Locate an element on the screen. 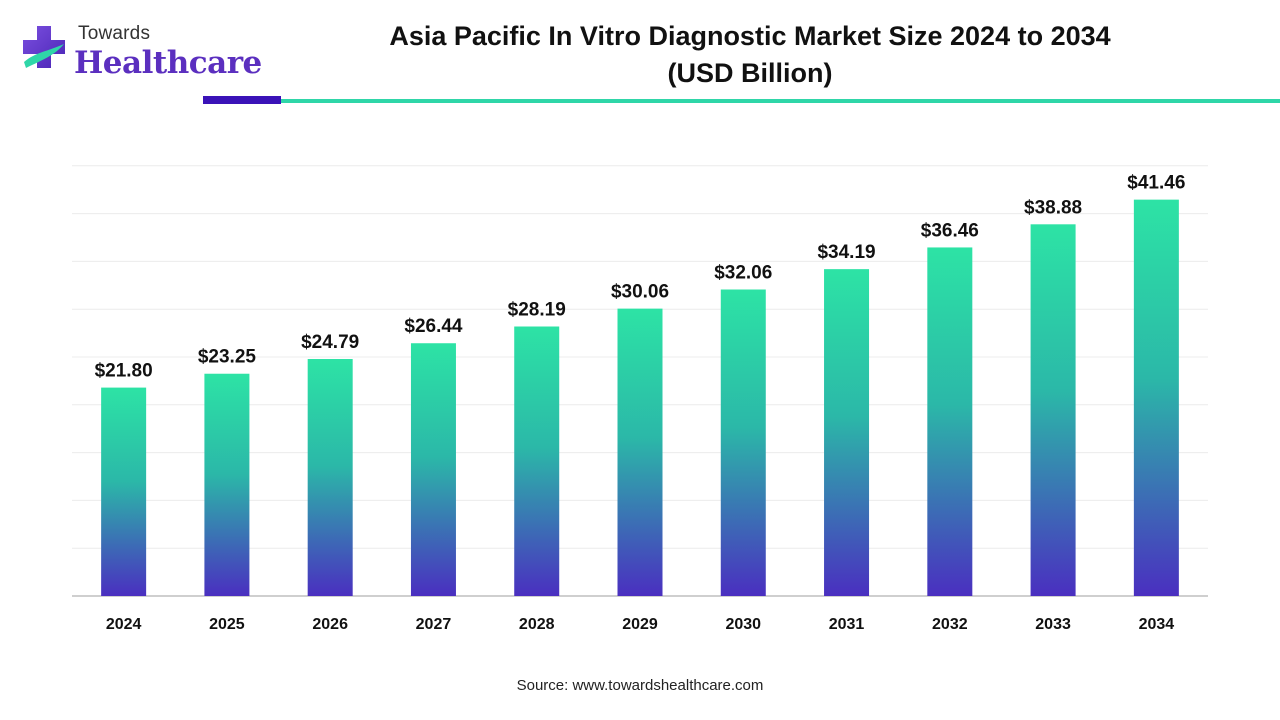 The width and height of the screenshot is (1280, 720). value-label-2025: $23.25 is located at coordinates (227, 357).